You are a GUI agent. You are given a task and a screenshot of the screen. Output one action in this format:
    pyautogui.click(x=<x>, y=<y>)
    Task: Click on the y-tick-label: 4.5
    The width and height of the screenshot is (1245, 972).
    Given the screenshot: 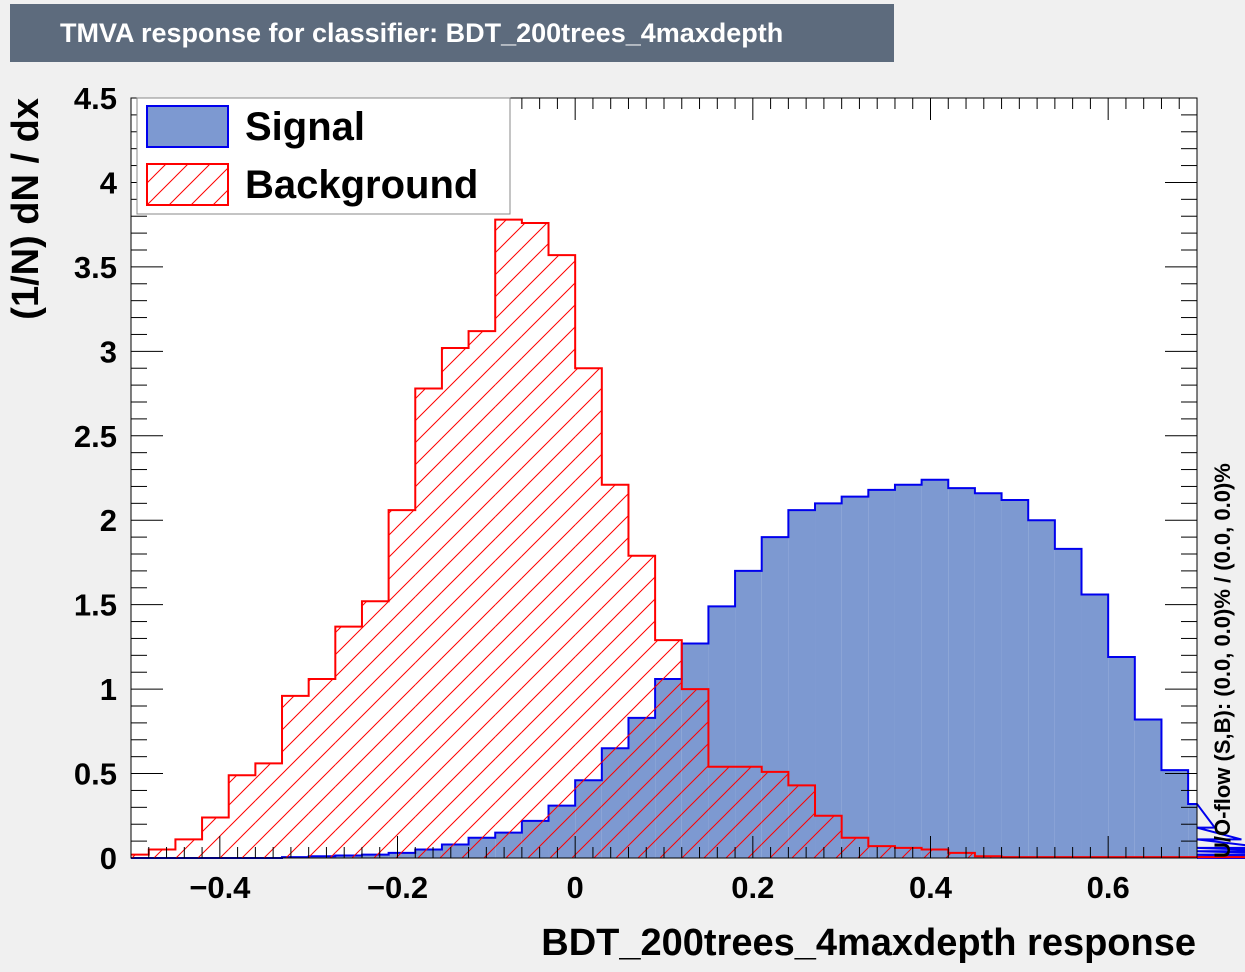 What is the action you would take?
    pyautogui.click(x=95, y=98)
    